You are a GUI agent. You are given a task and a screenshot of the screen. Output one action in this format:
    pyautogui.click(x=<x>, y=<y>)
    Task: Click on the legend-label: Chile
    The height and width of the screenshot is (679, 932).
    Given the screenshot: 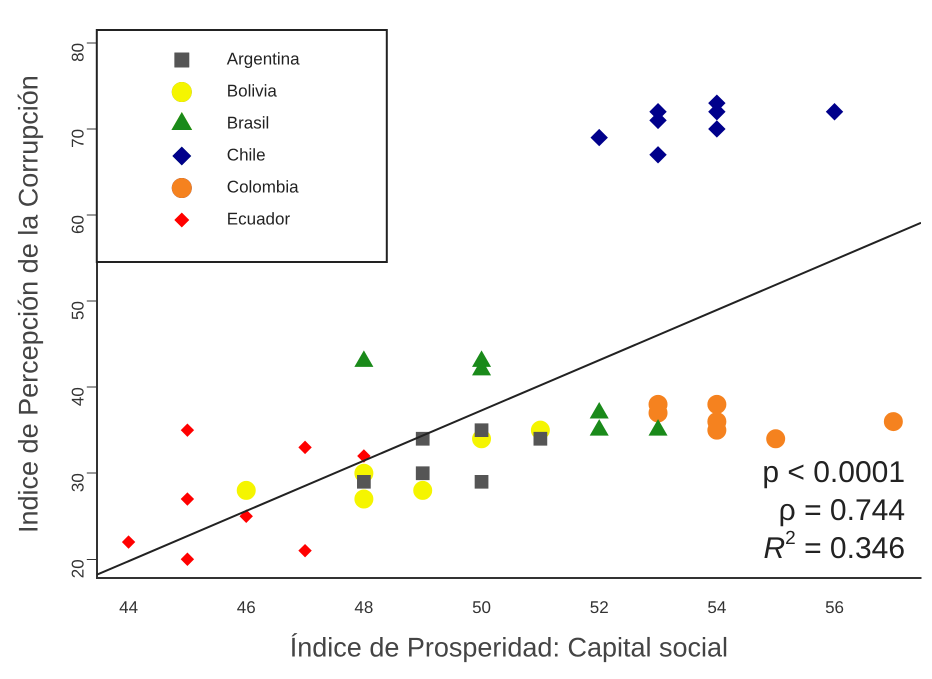 What is the action you would take?
    pyautogui.click(x=246, y=155)
    